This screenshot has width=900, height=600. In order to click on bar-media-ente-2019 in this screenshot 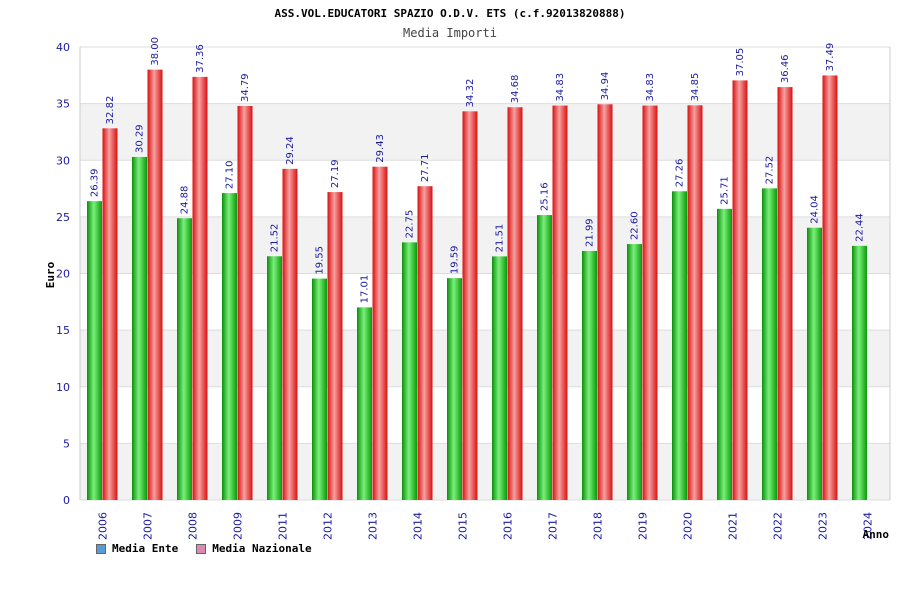, I will do `click(634, 372)`.